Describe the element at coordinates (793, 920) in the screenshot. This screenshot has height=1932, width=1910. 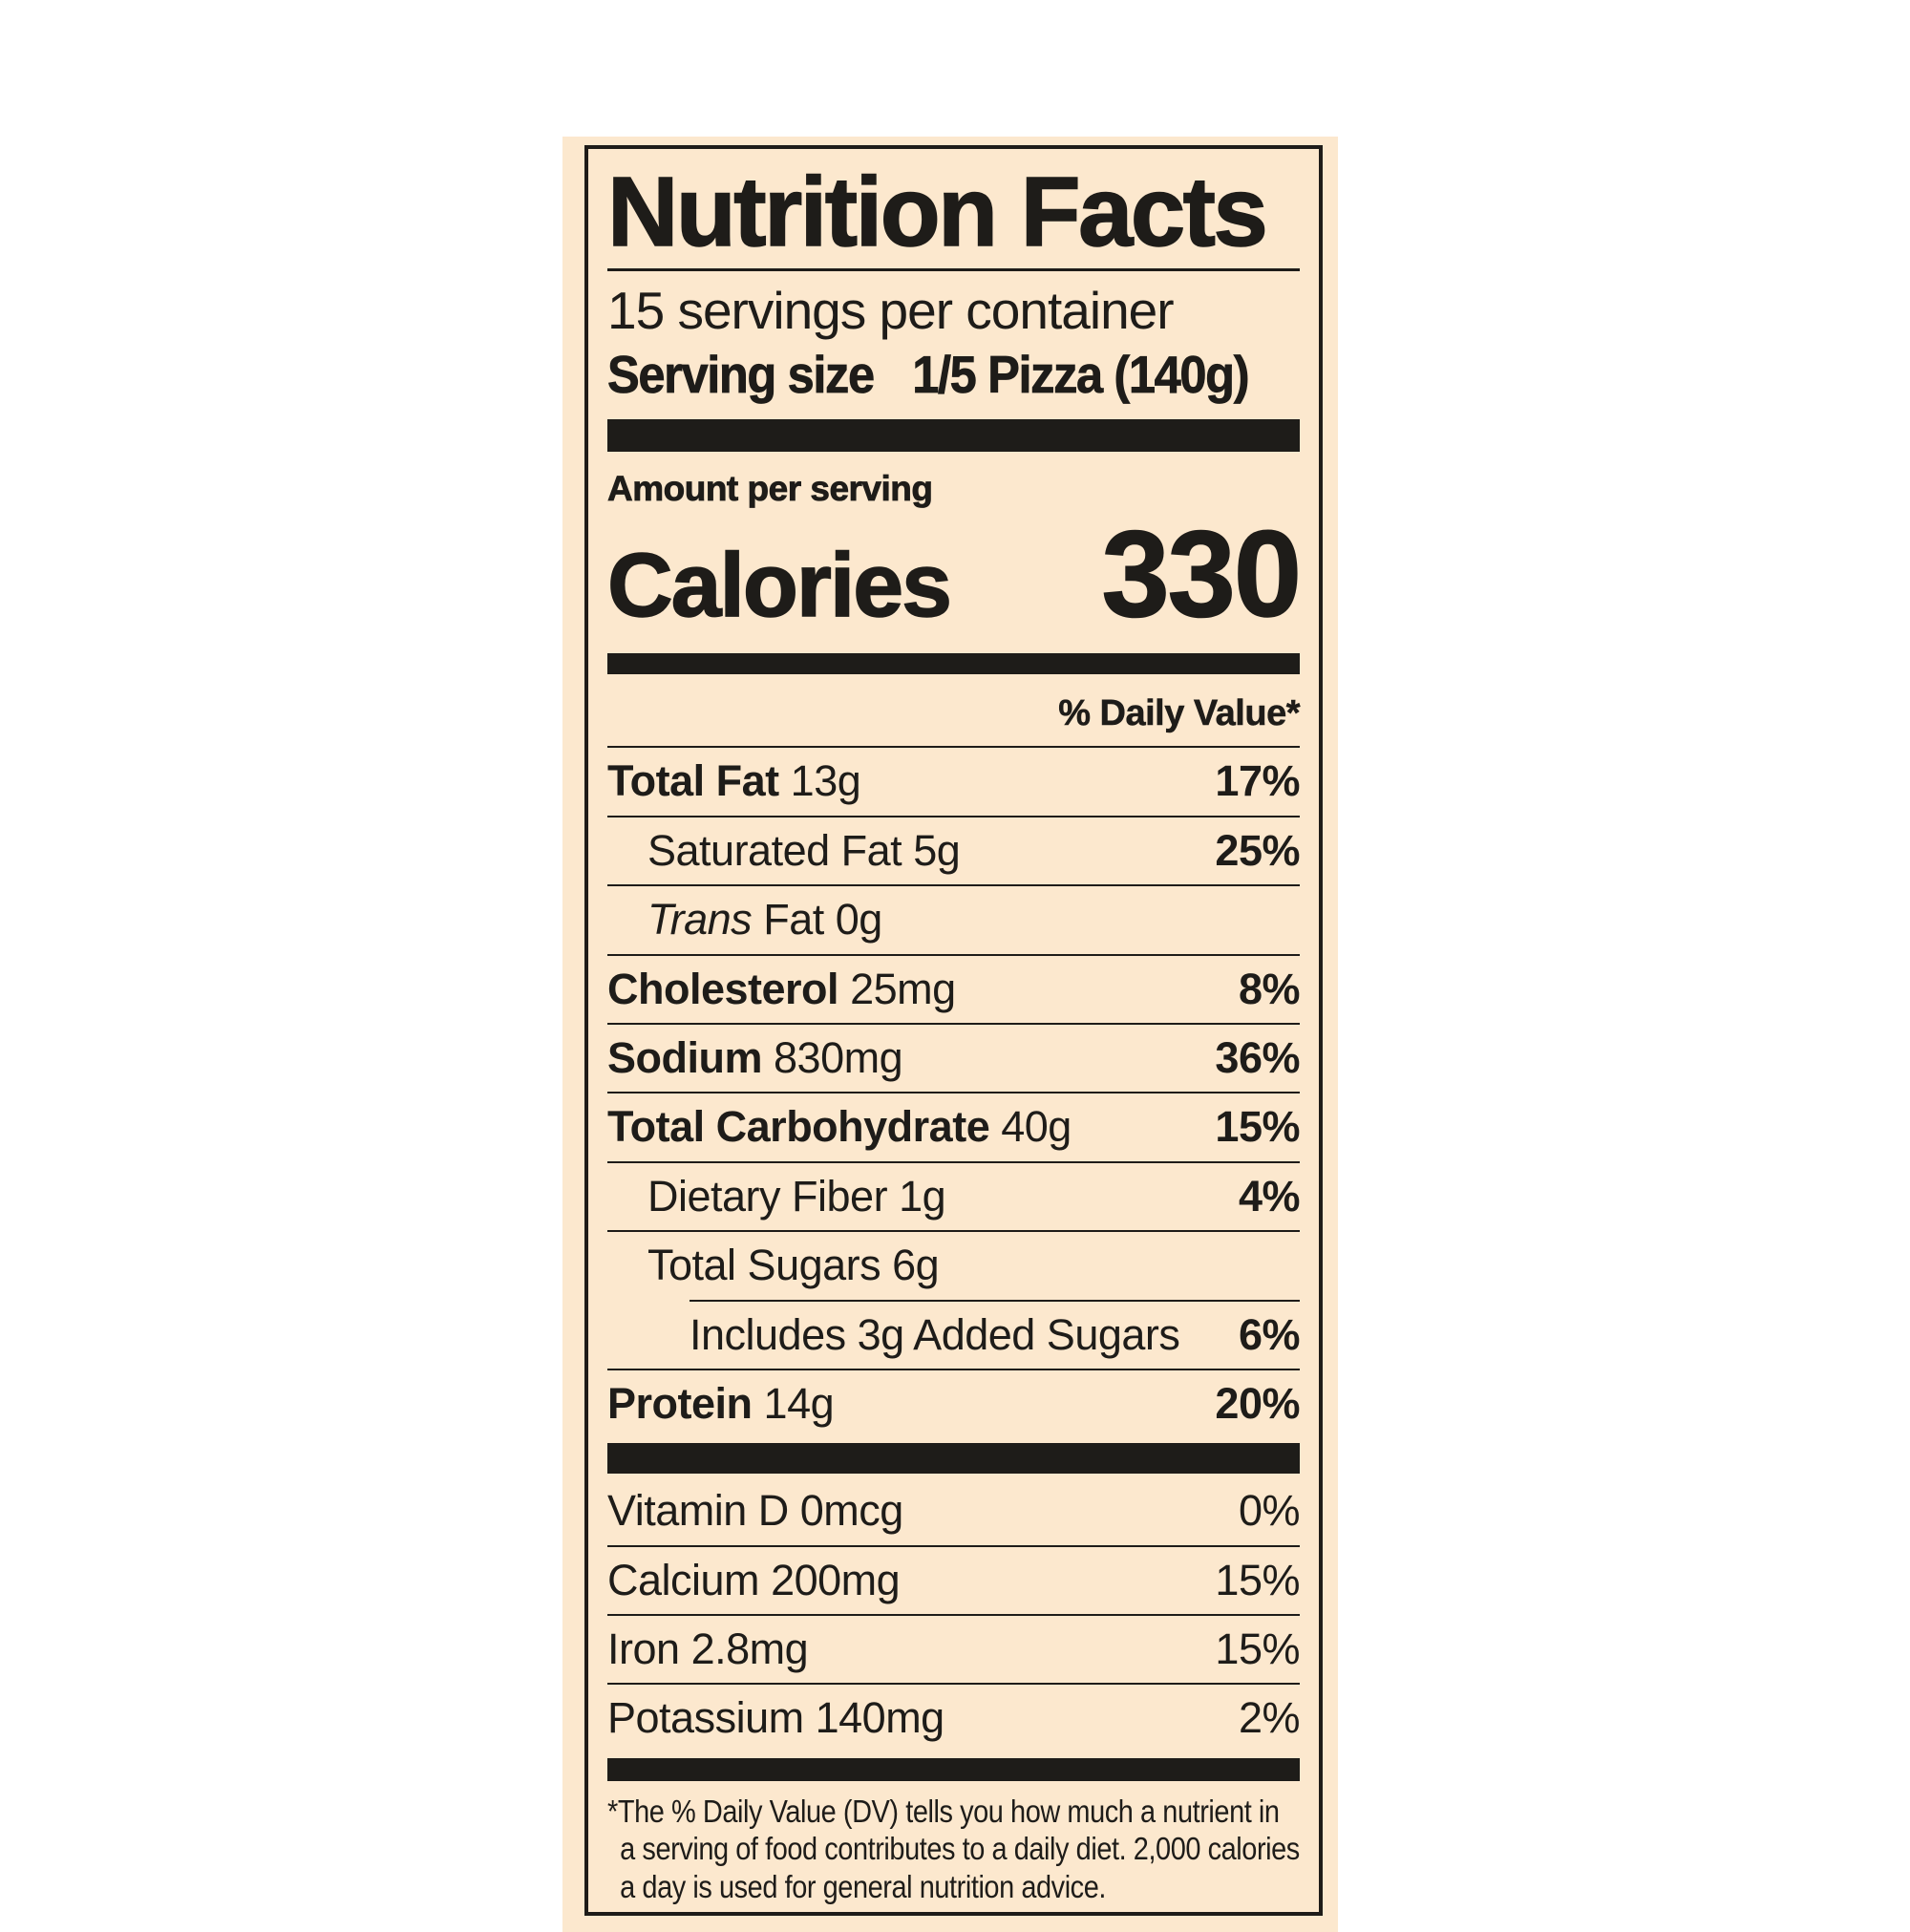
I see `nutrient-name: Fat` at that location.